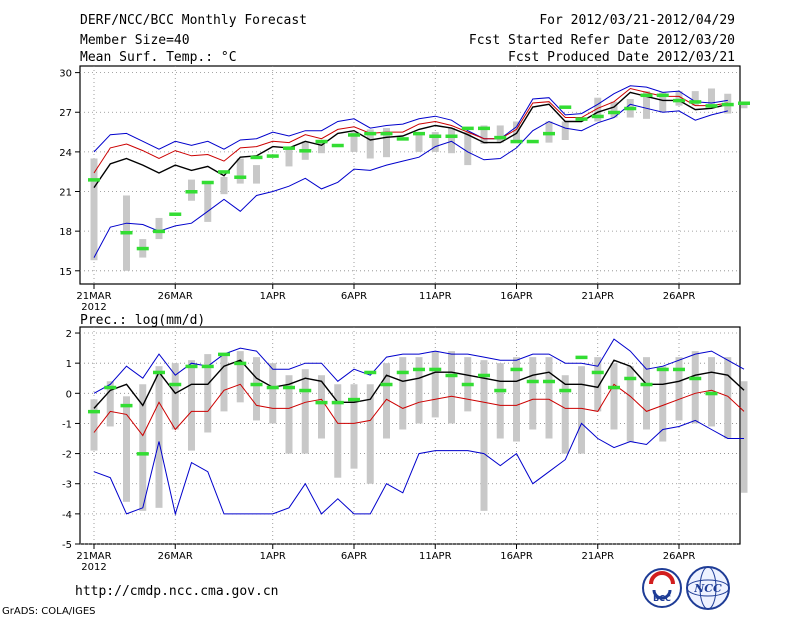 Image resolution: width=800 pixels, height=618 pixels. What do you see at coordinates (679, 556) in the screenshot?
I see `x-tick-label: 26APR` at bounding box center [679, 556].